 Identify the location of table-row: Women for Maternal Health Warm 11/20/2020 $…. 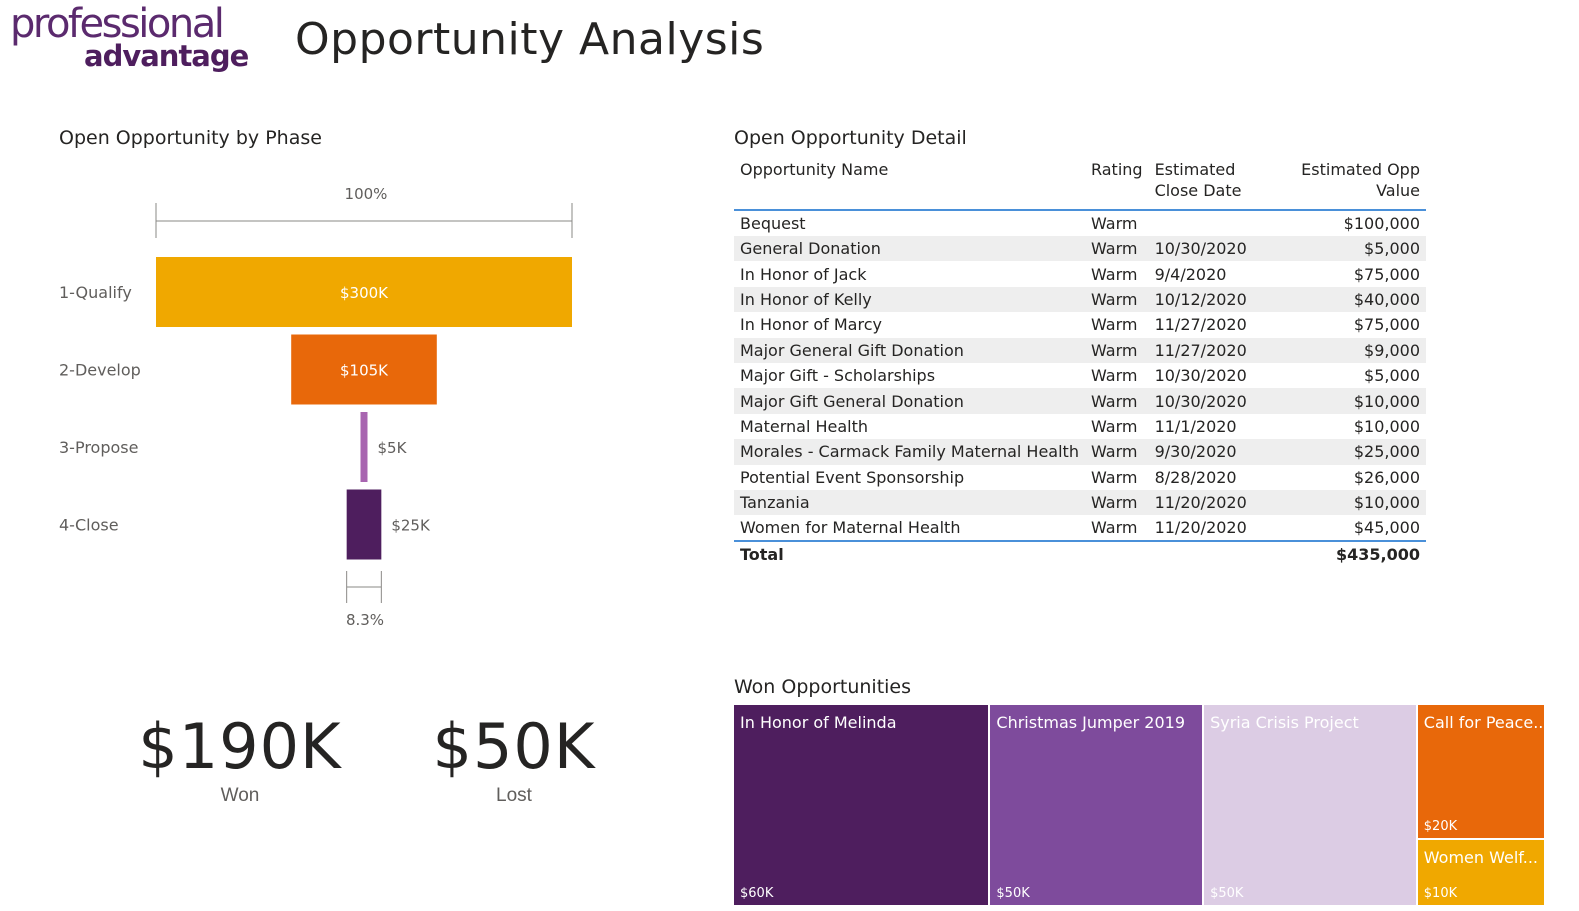
(1080, 528).